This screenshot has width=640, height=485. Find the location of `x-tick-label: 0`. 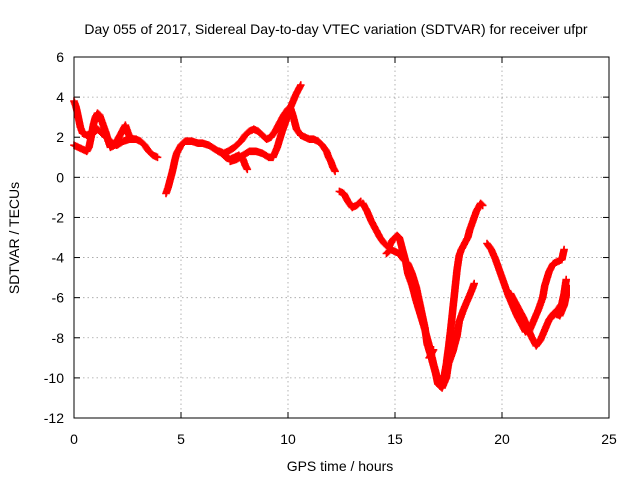

x-tick-label: 0 is located at coordinates (74, 439).